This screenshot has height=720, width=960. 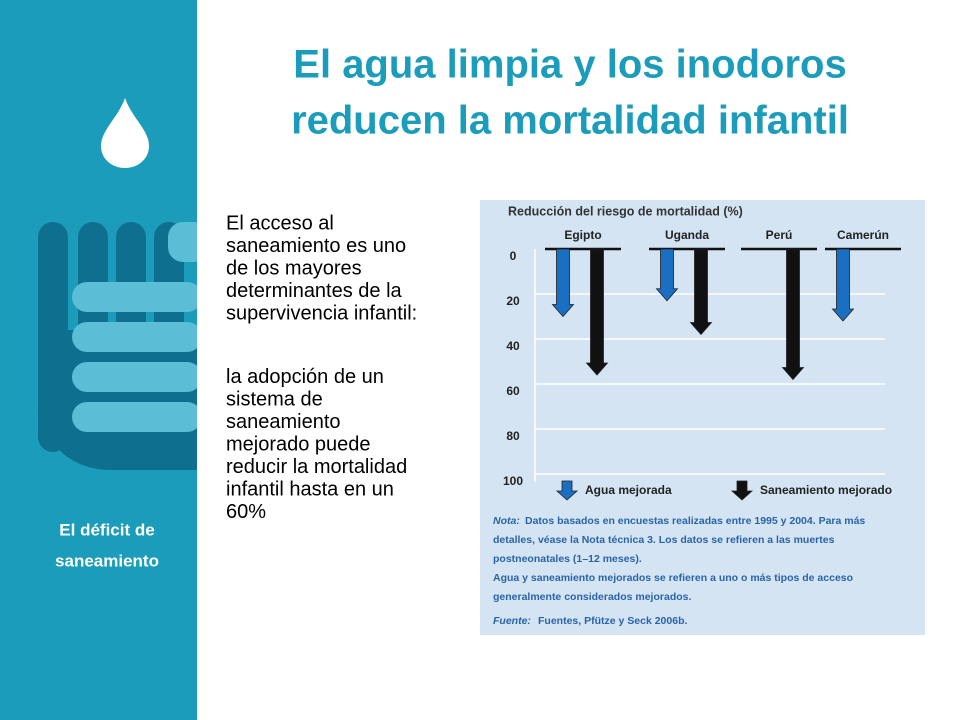 I want to click on source-text: Fuentes, Pfütze y Seck 2006b., so click(x=612, y=621).